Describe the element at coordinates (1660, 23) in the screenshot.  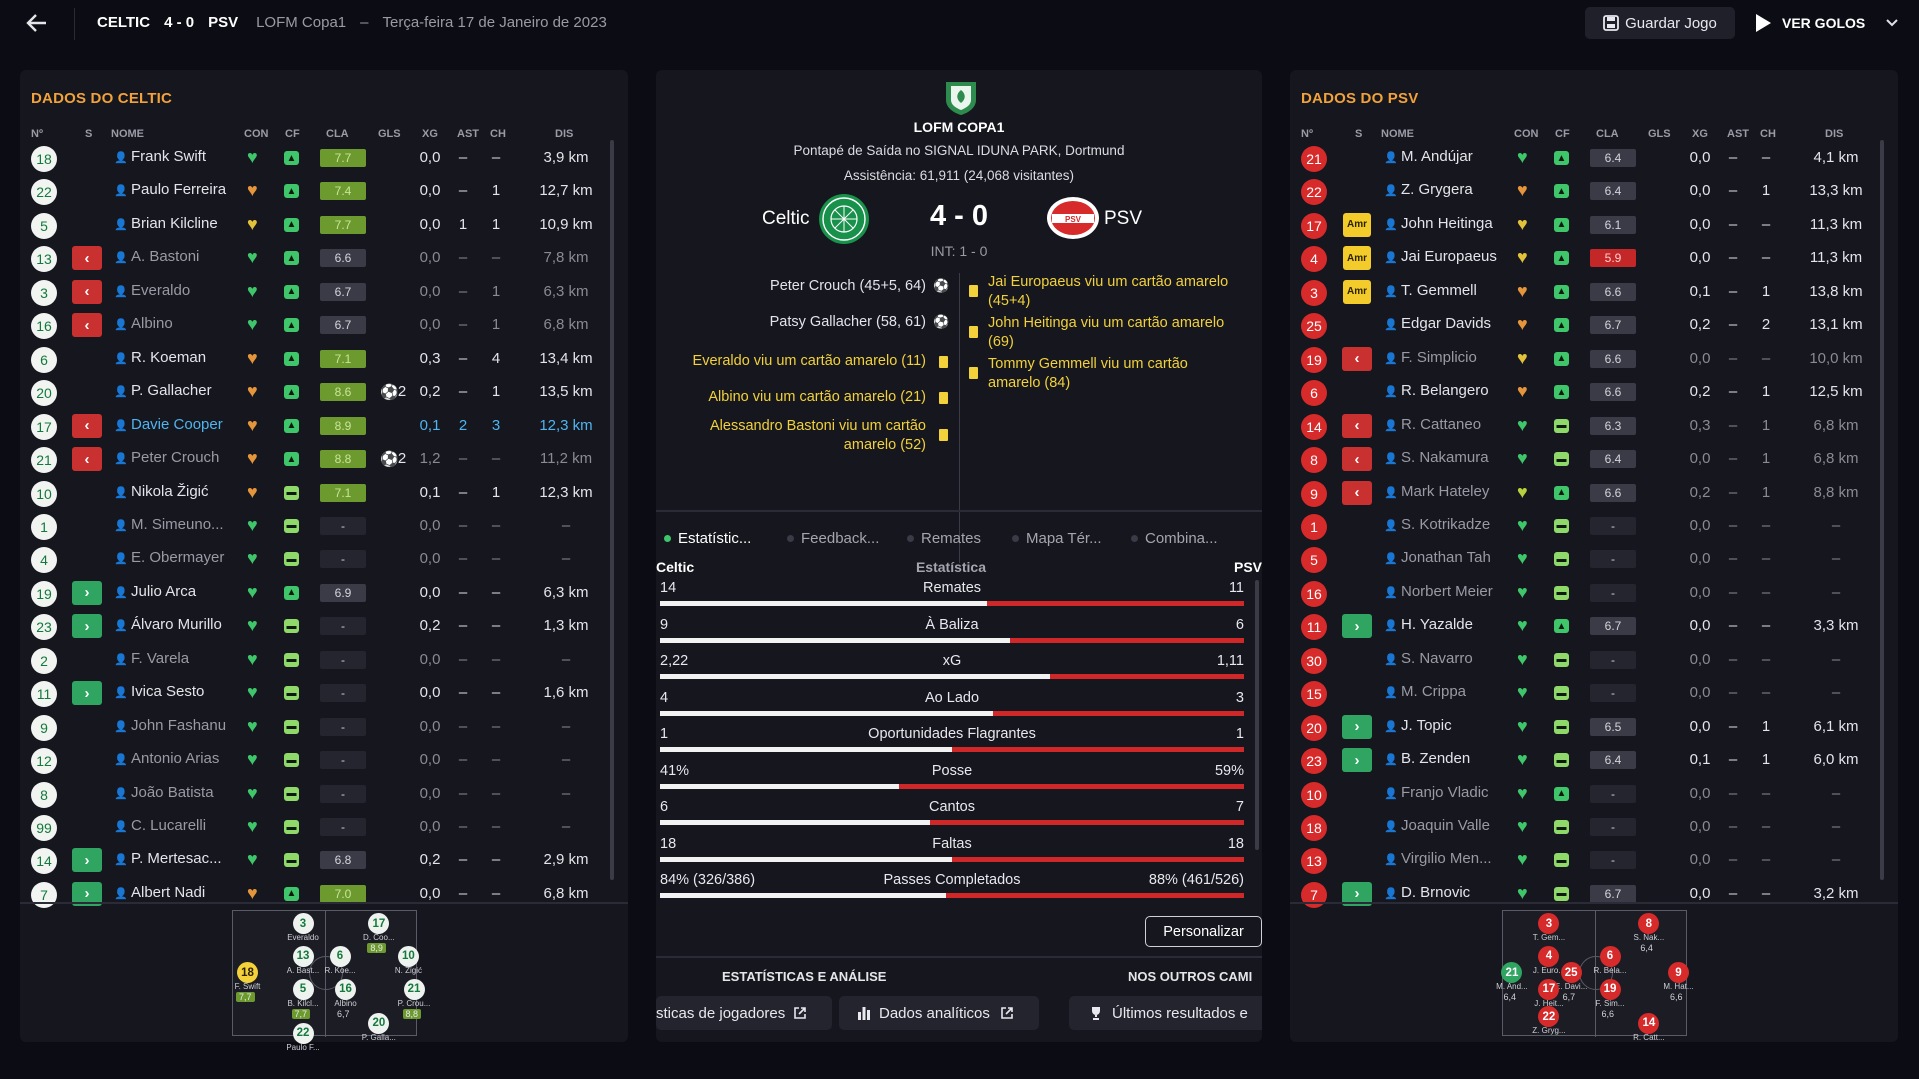
I see `save-game-button: Guardar Jogo` at that location.